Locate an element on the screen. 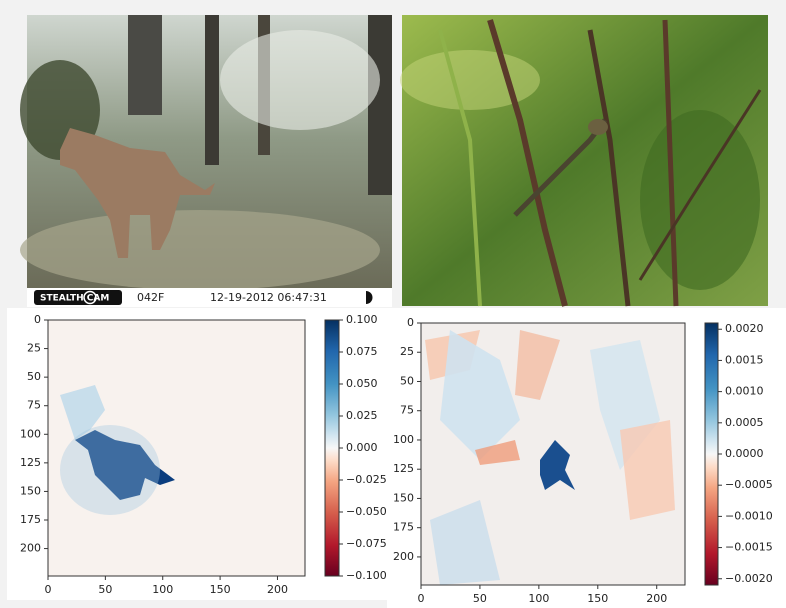 The image size is (786, 608). colorbar-tick-label: 0.0005 is located at coordinates (744, 422).